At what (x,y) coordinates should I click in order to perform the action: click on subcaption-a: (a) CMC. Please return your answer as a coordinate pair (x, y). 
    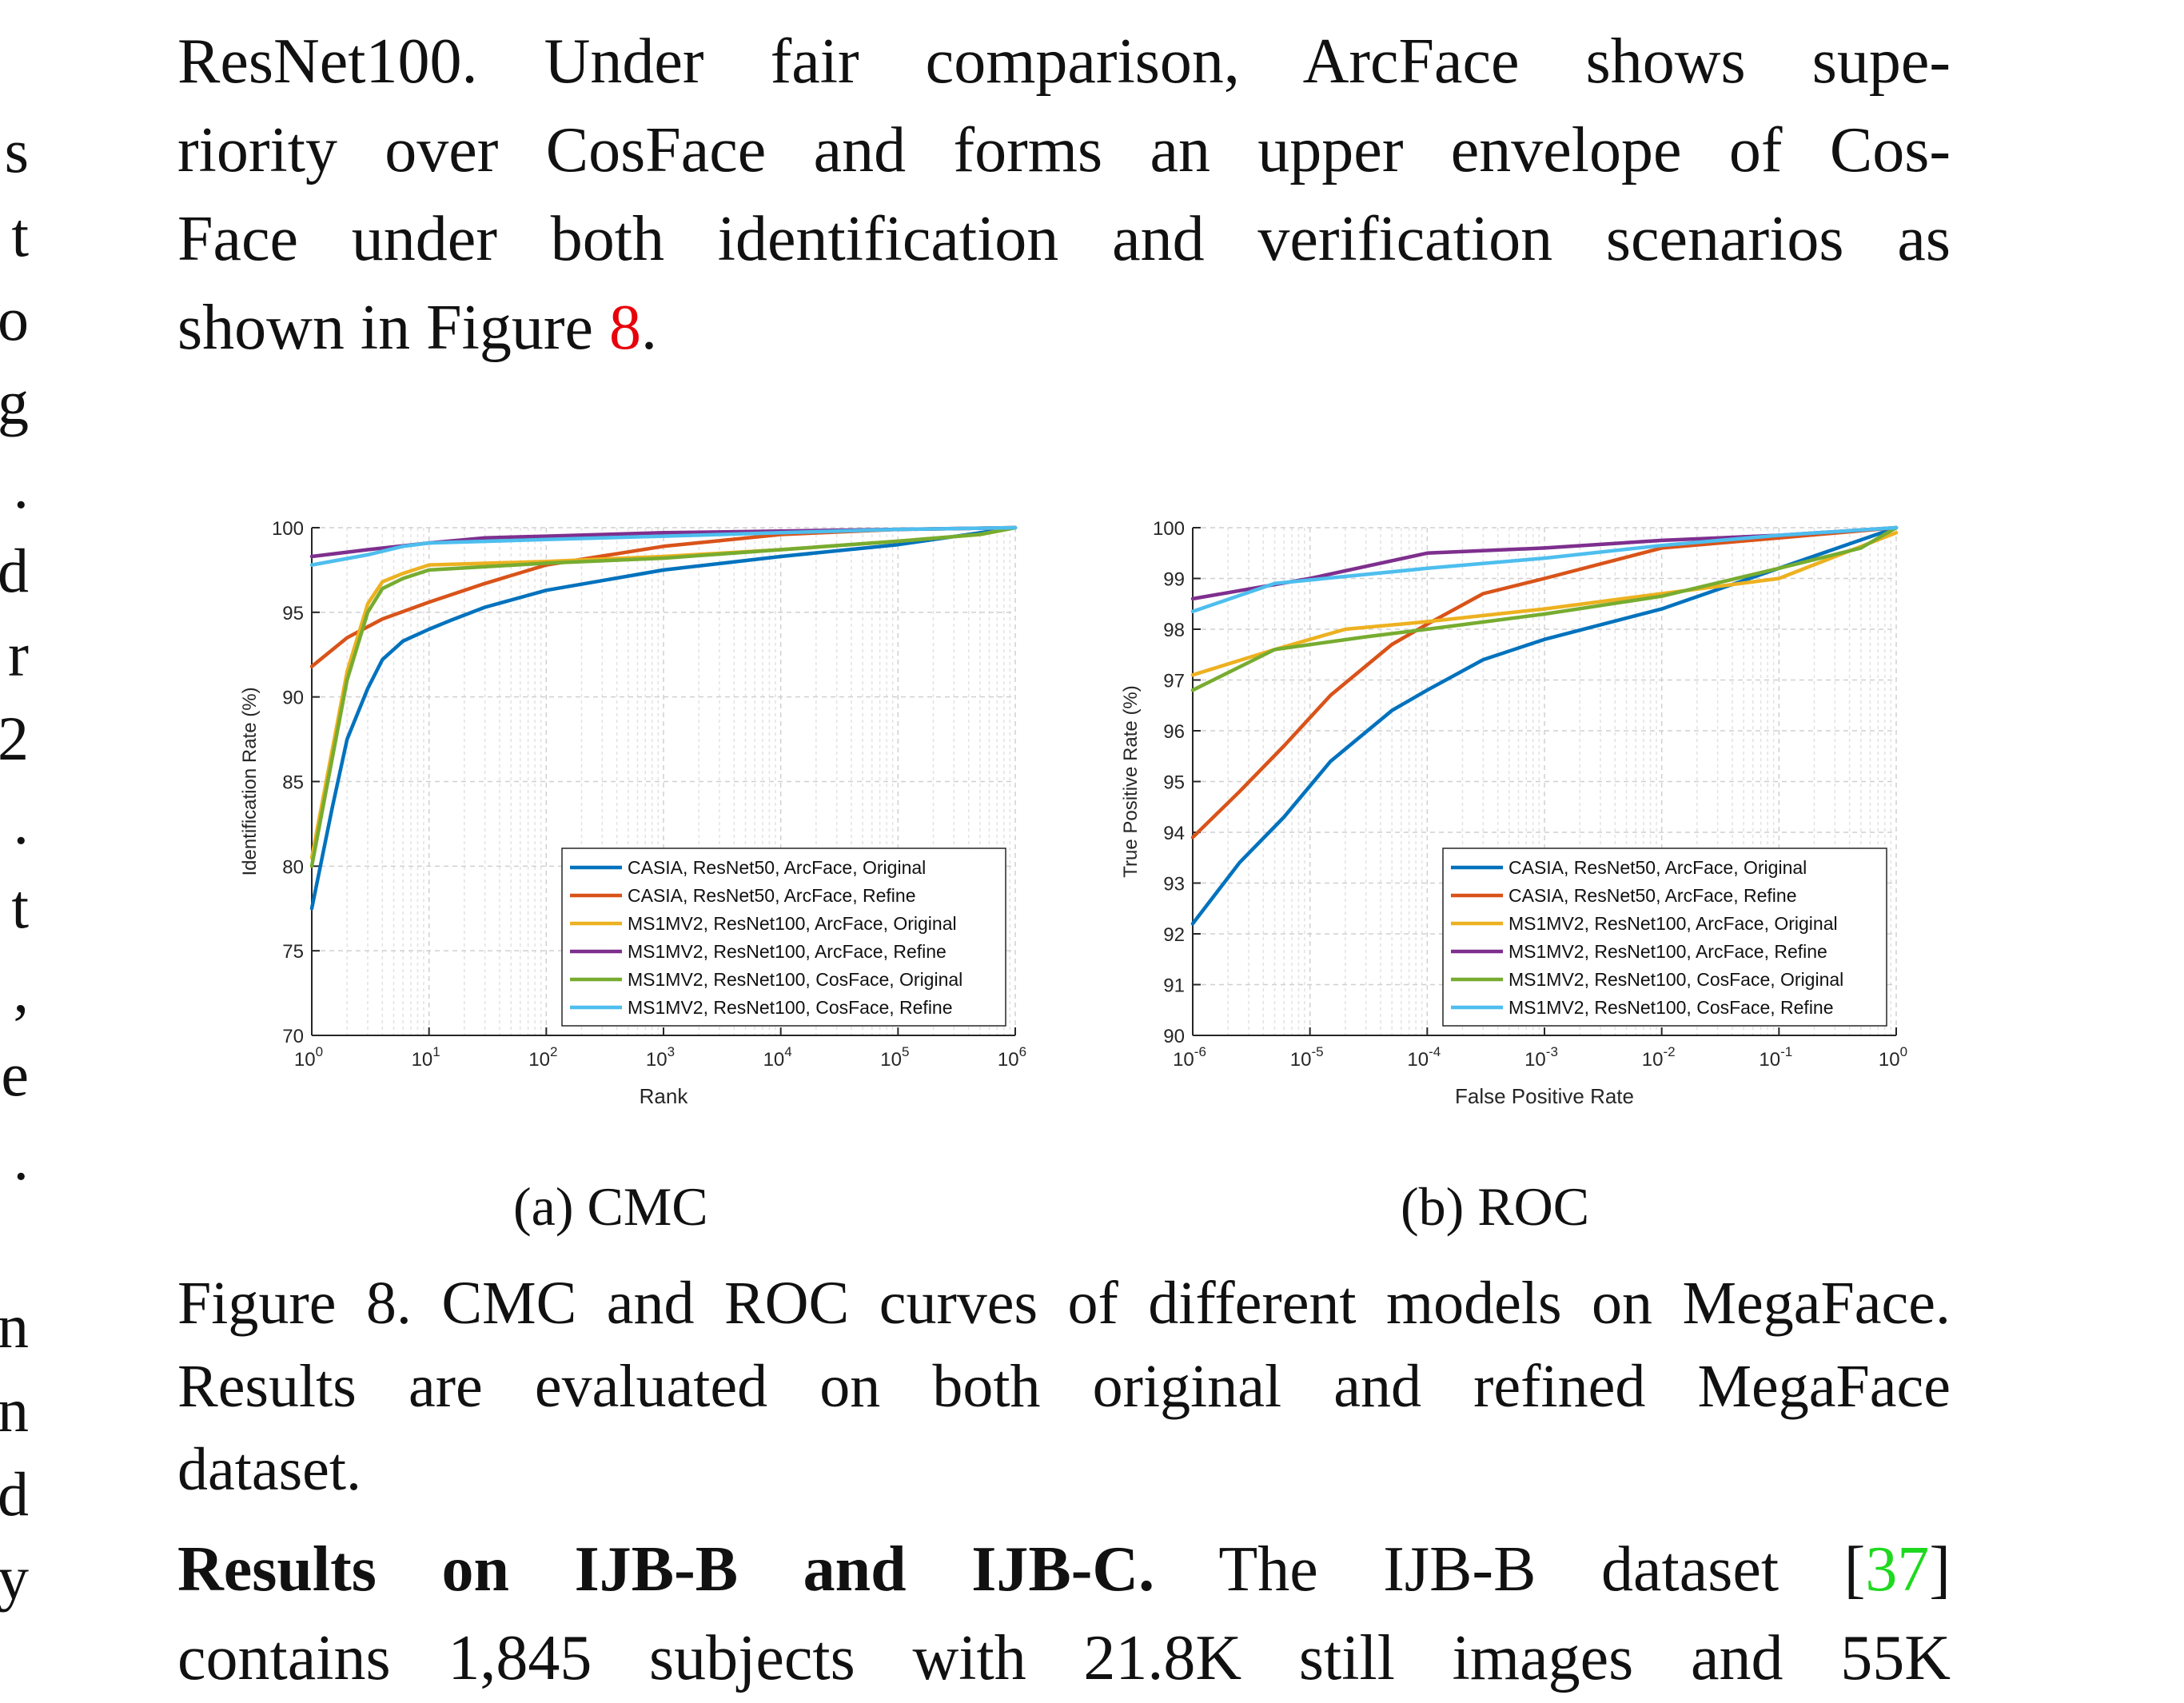
    Looking at the image, I should click on (610, 1206).